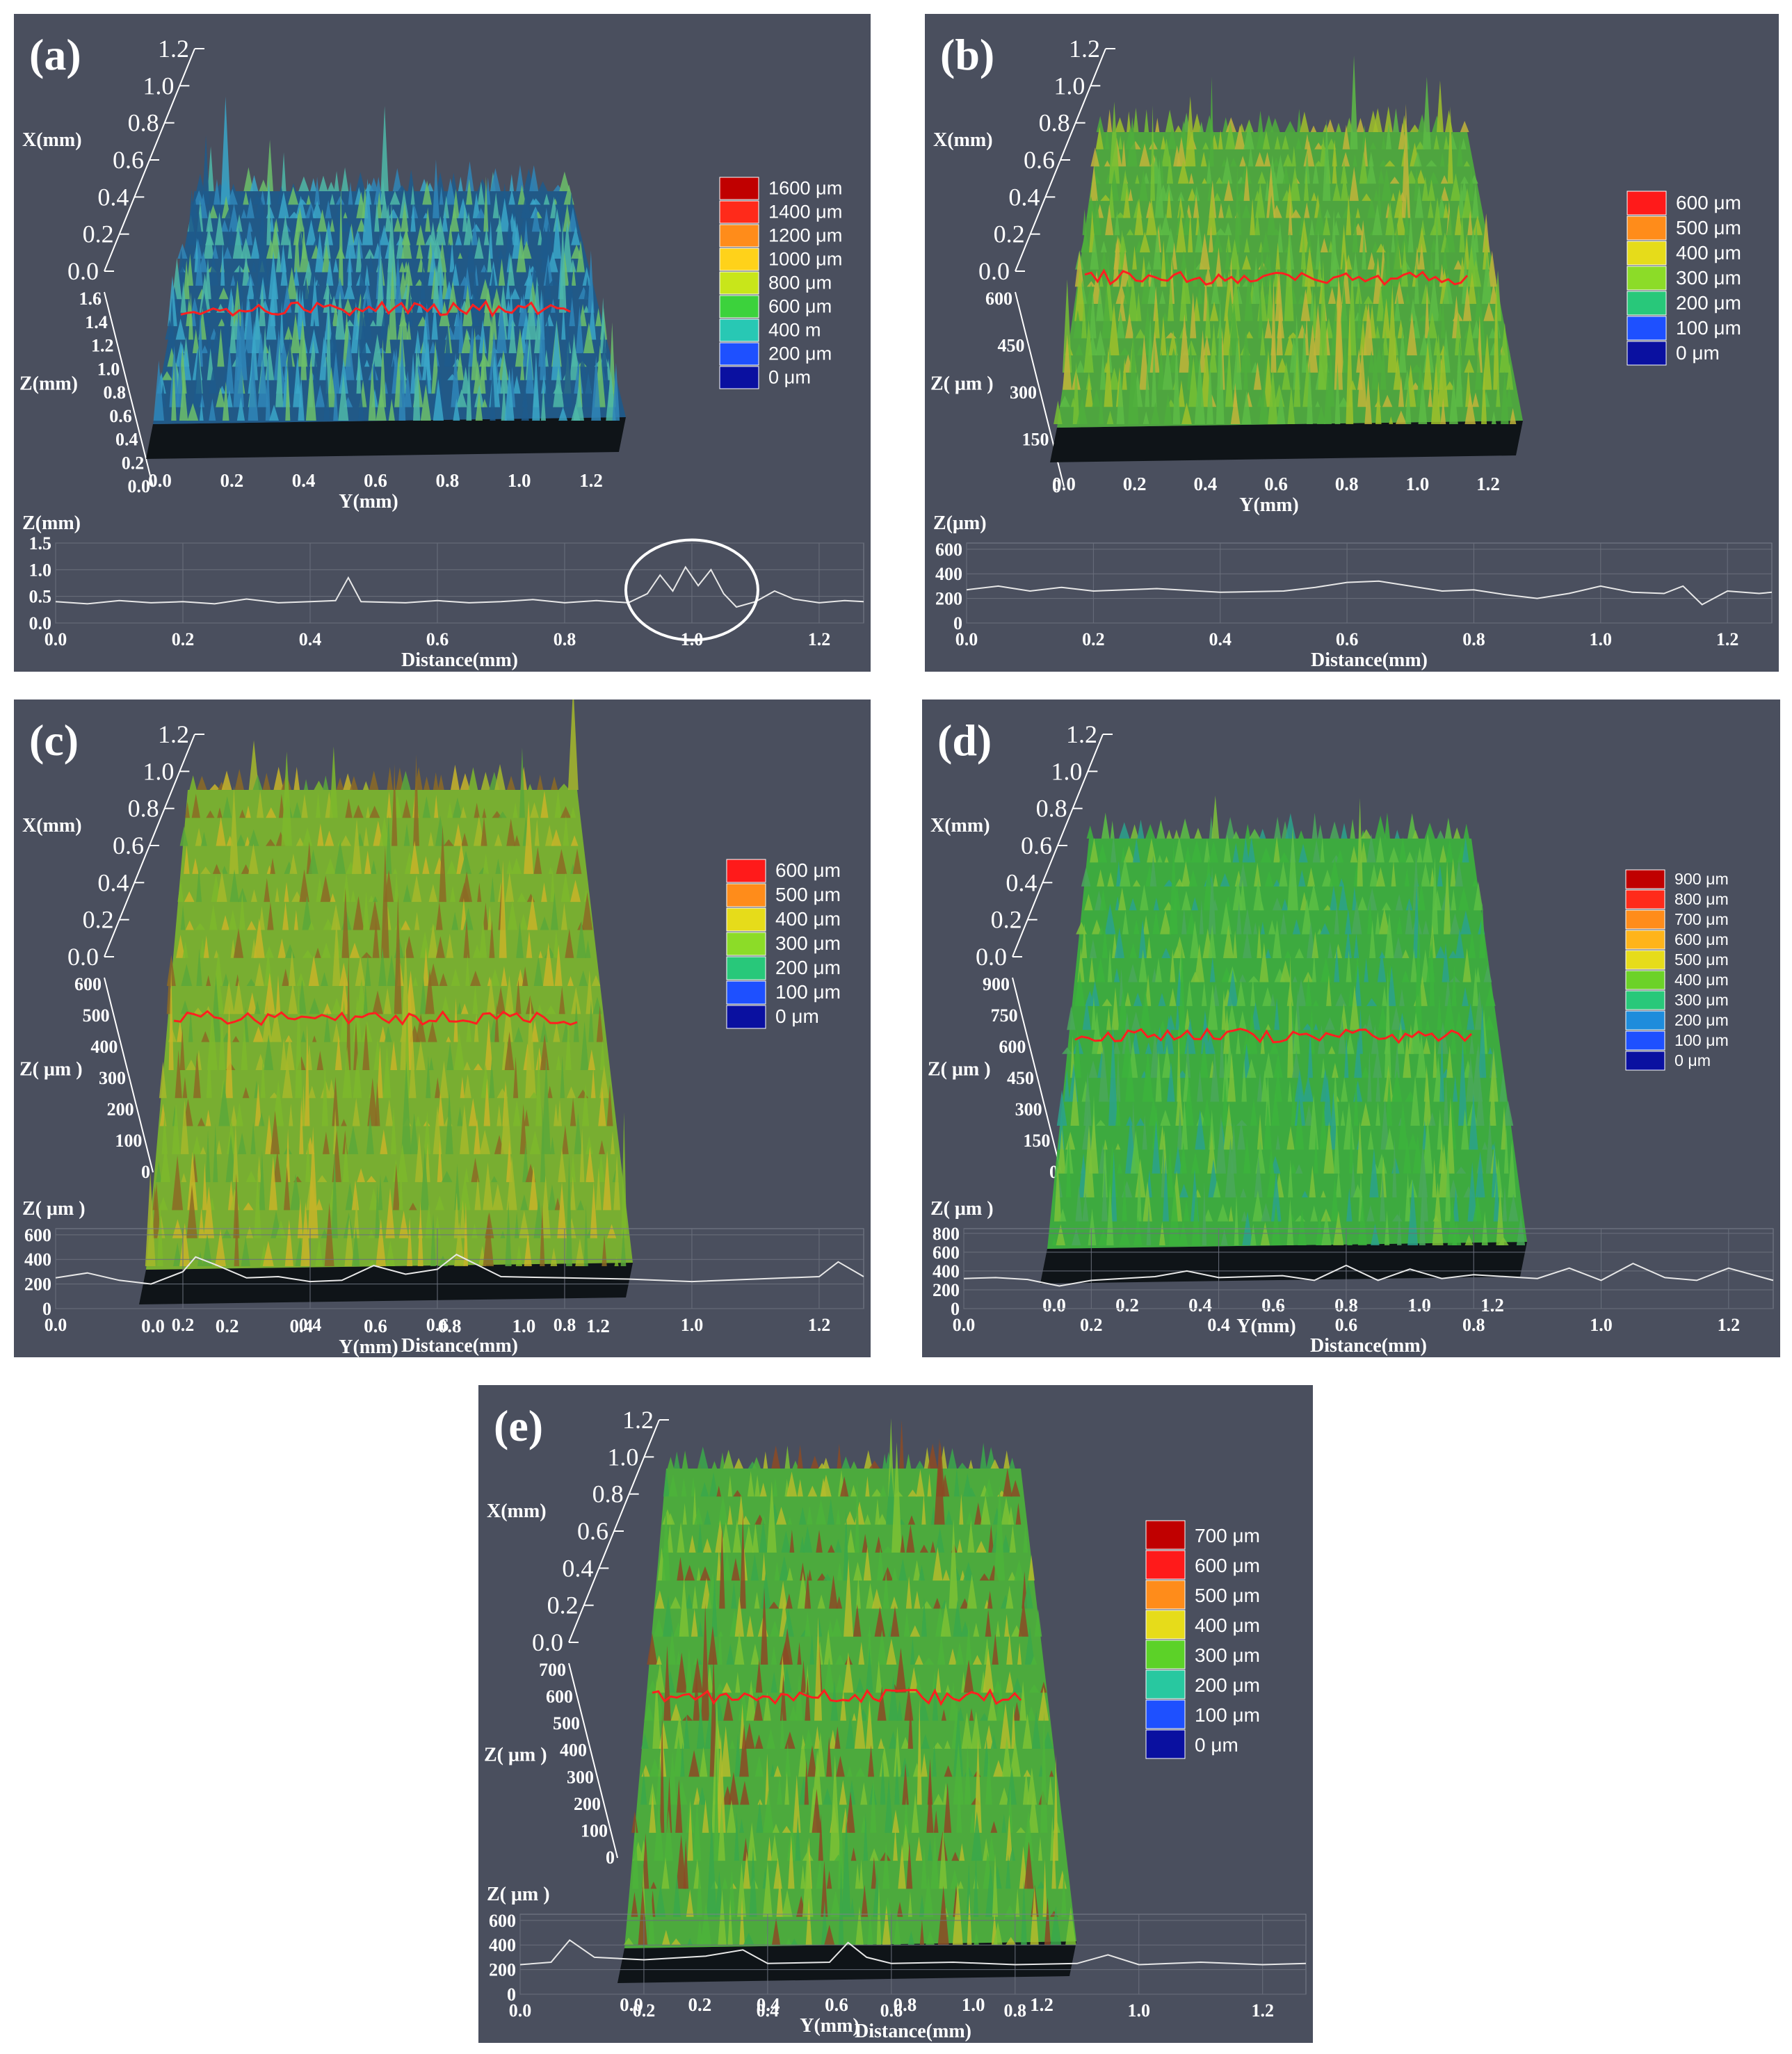  I want to click on profile-y-tick: 1.0, so click(41, 570).